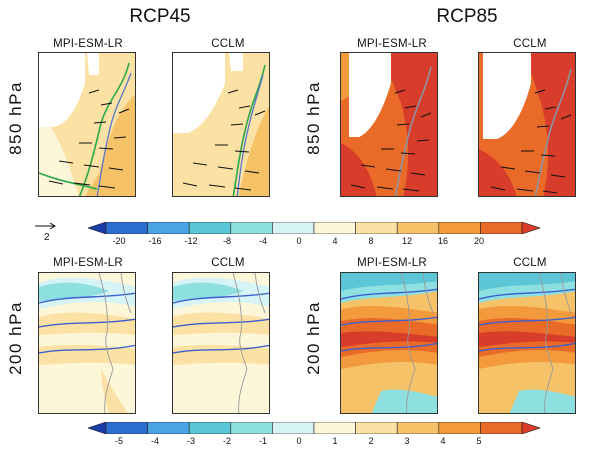 This screenshot has width=600, height=455. What do you see at coordinates (87, 124) in the screenshot?
I see `map-850-rcp45-mpi` at bounding box center [87, 124].